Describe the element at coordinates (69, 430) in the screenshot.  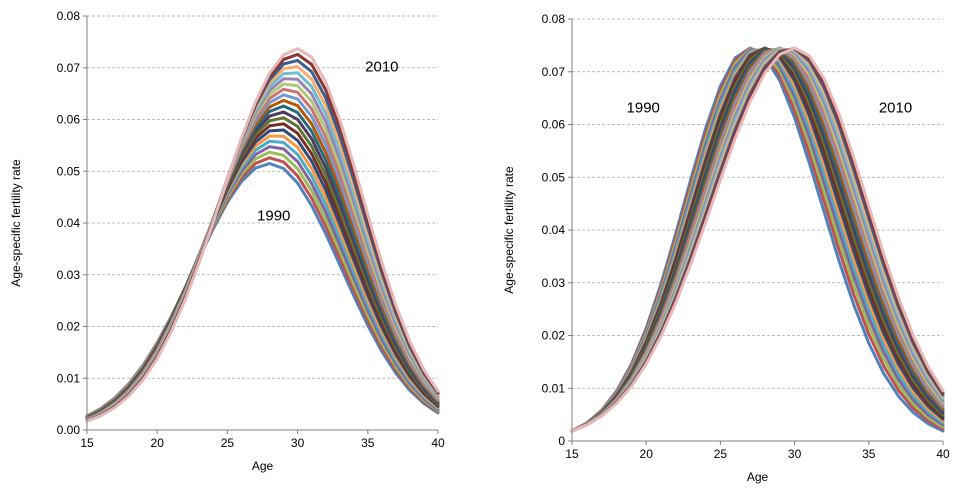
I see `y-tick-label: 0.00` at that location.